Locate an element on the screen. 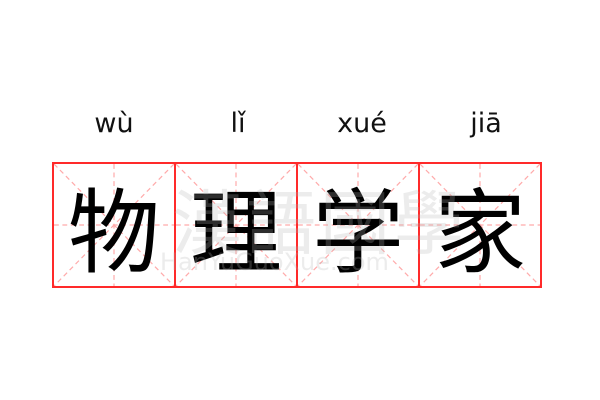  character-cell: 理 is located at coordinates (236, 225).